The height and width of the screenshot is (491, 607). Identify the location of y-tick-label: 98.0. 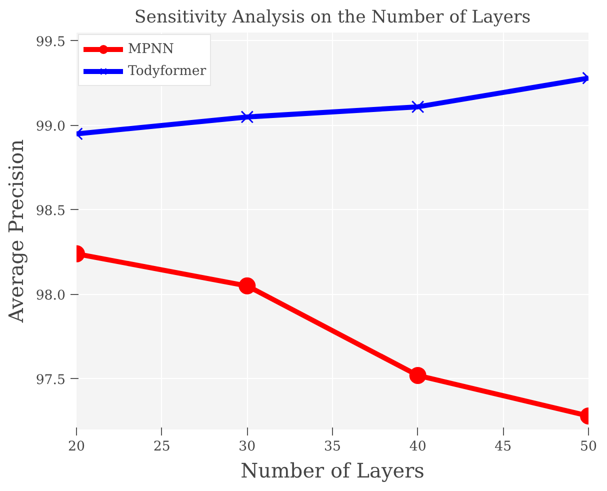
(51, 296).